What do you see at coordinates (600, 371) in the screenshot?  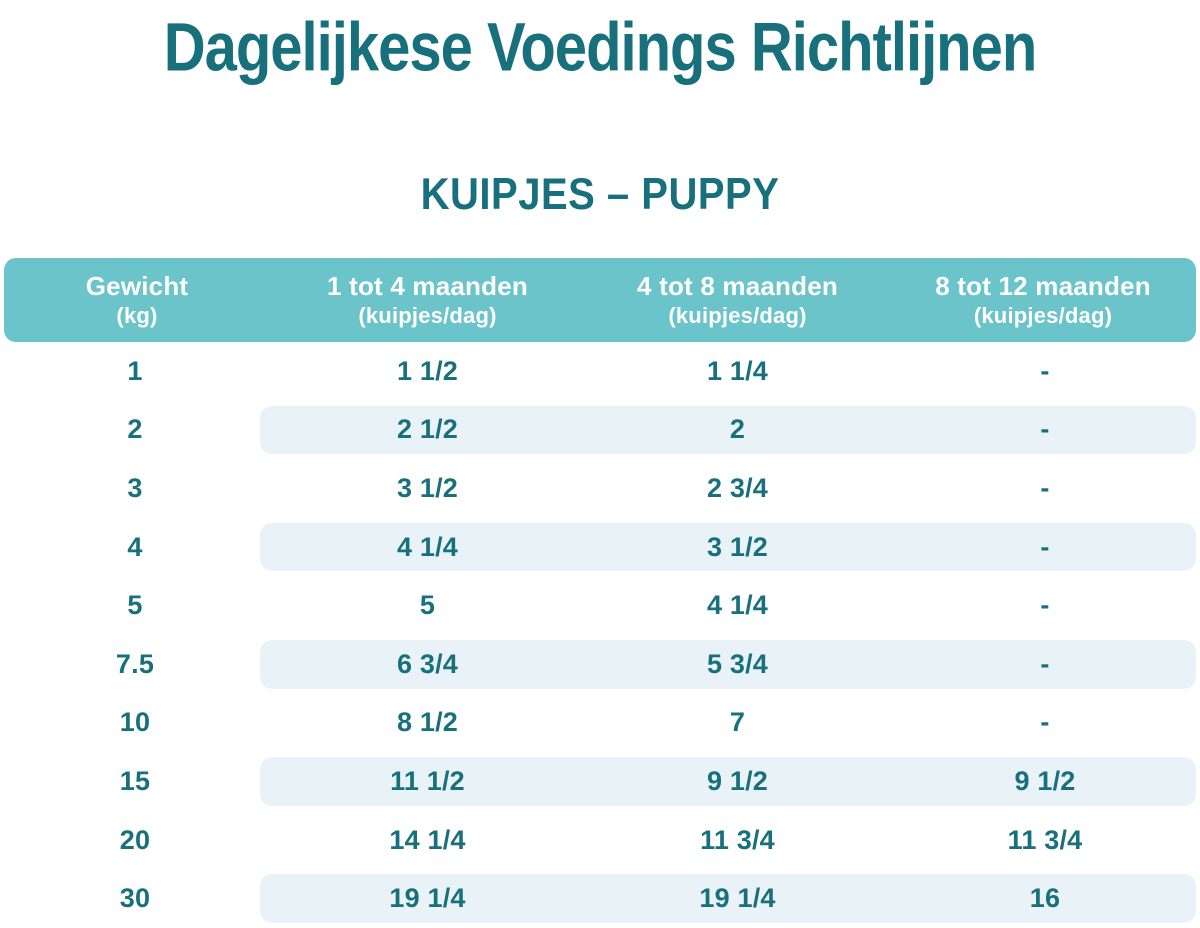 I see `table-row: 1 1 1/2 1 1/4 -` at bounding box center [600, 371].